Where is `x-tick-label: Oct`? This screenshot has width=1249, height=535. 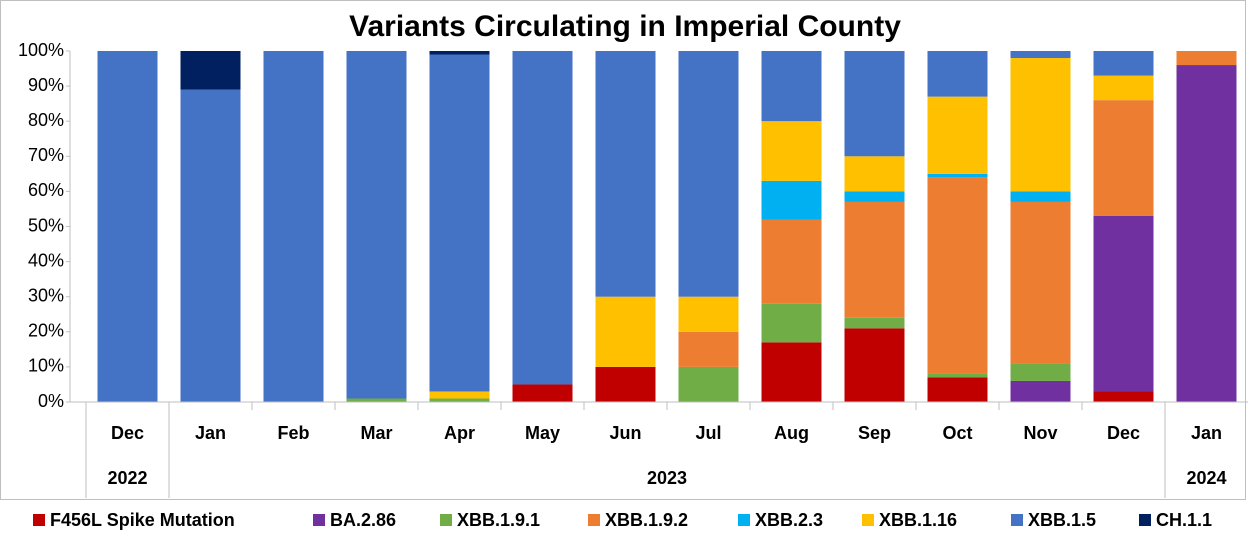
x-tick-label: Oct is located at coordinates (957, 433).